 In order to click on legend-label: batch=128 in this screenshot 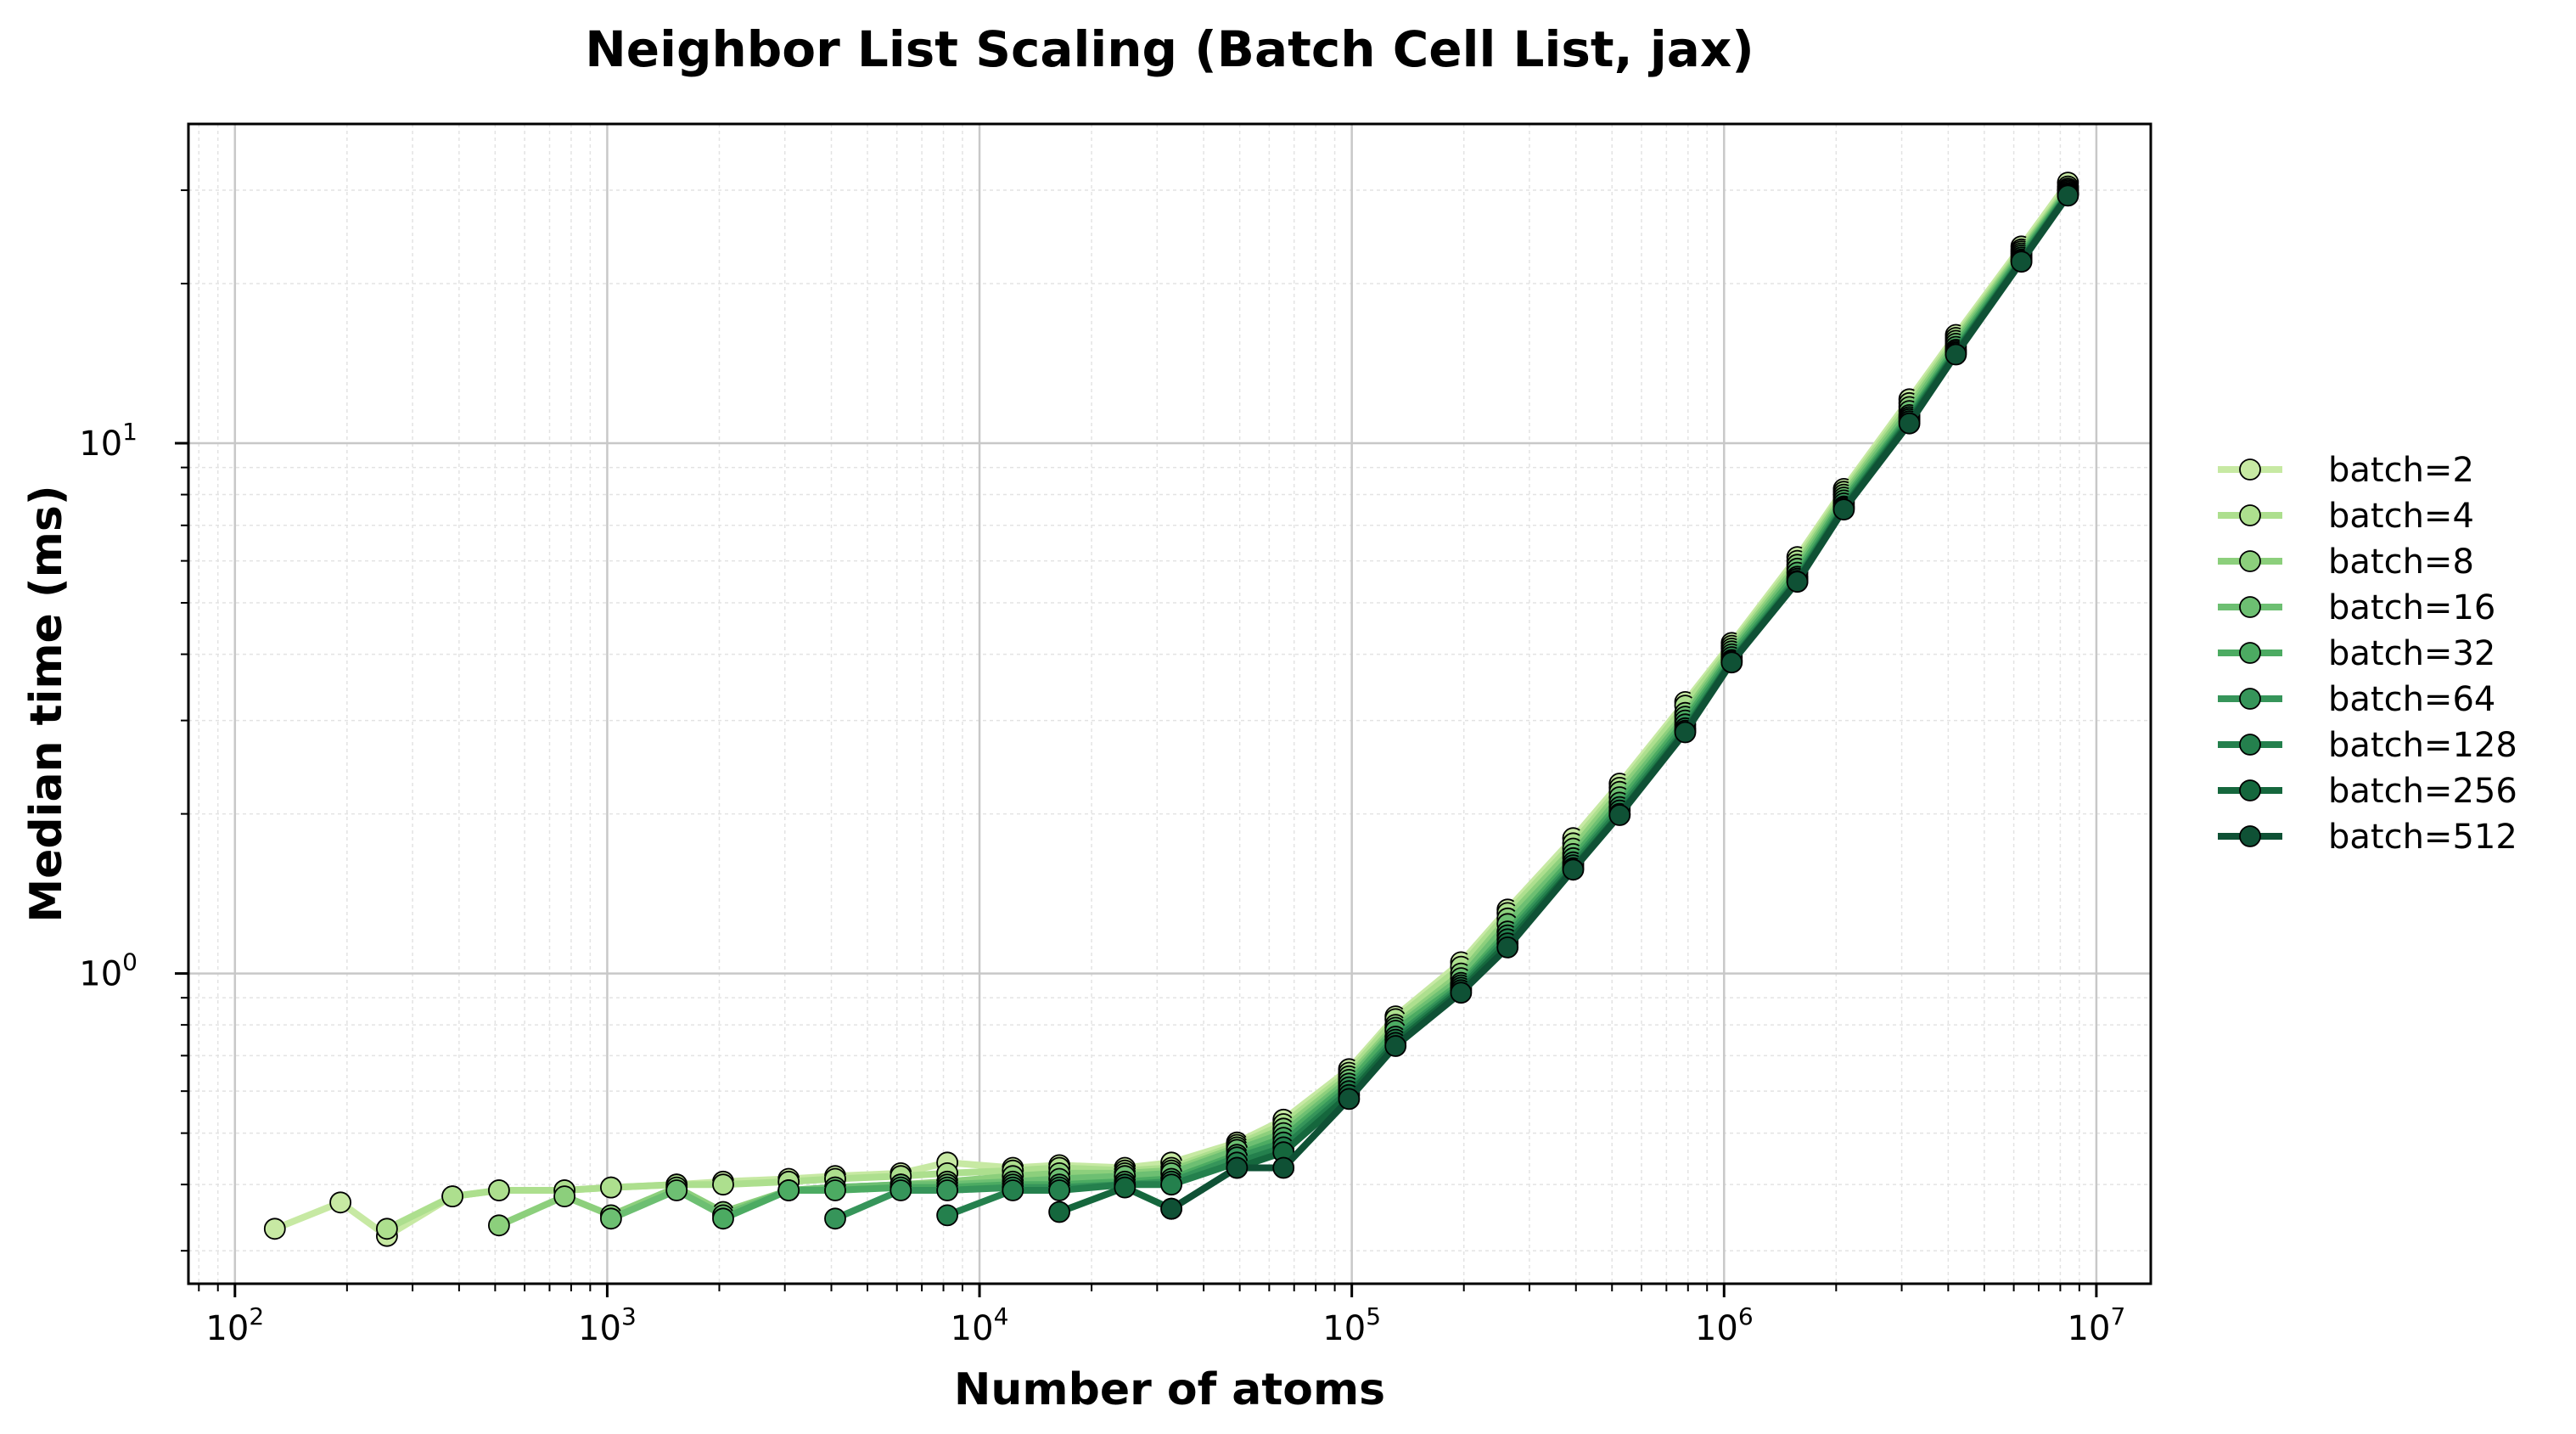, I will do `click(2422, 746)`.